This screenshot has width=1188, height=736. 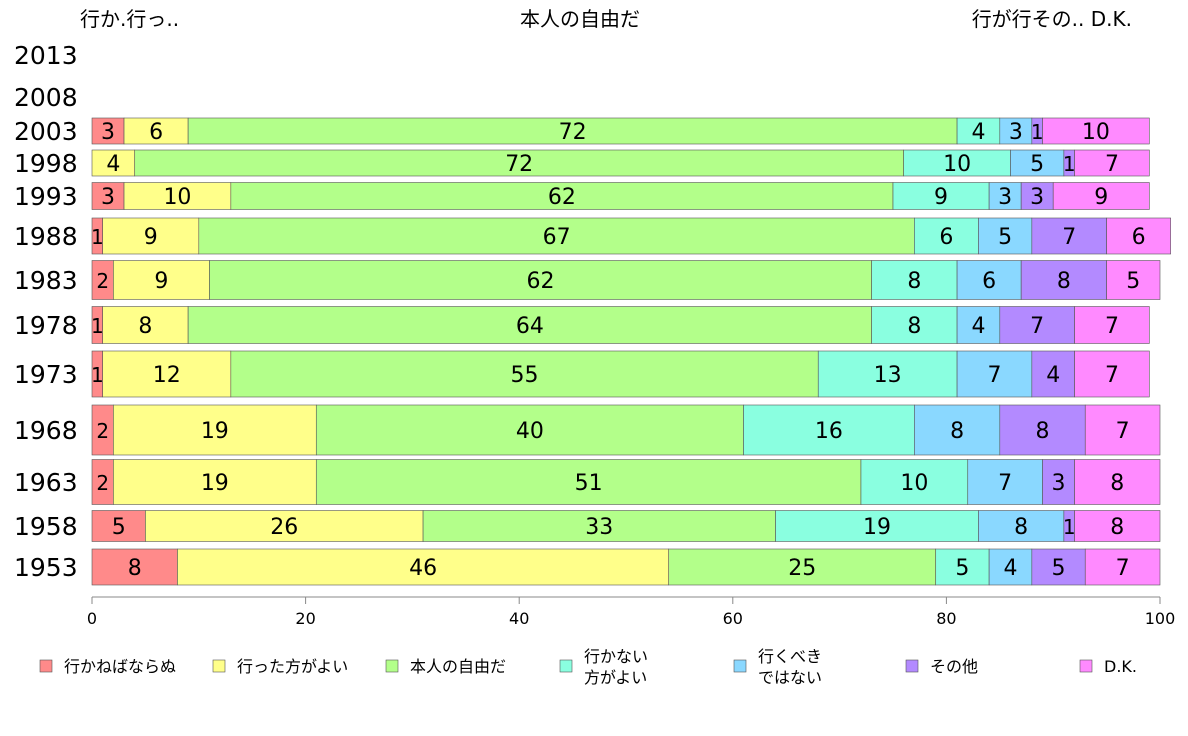 I want to click on data-label: 33, so click(x=599, y=527).